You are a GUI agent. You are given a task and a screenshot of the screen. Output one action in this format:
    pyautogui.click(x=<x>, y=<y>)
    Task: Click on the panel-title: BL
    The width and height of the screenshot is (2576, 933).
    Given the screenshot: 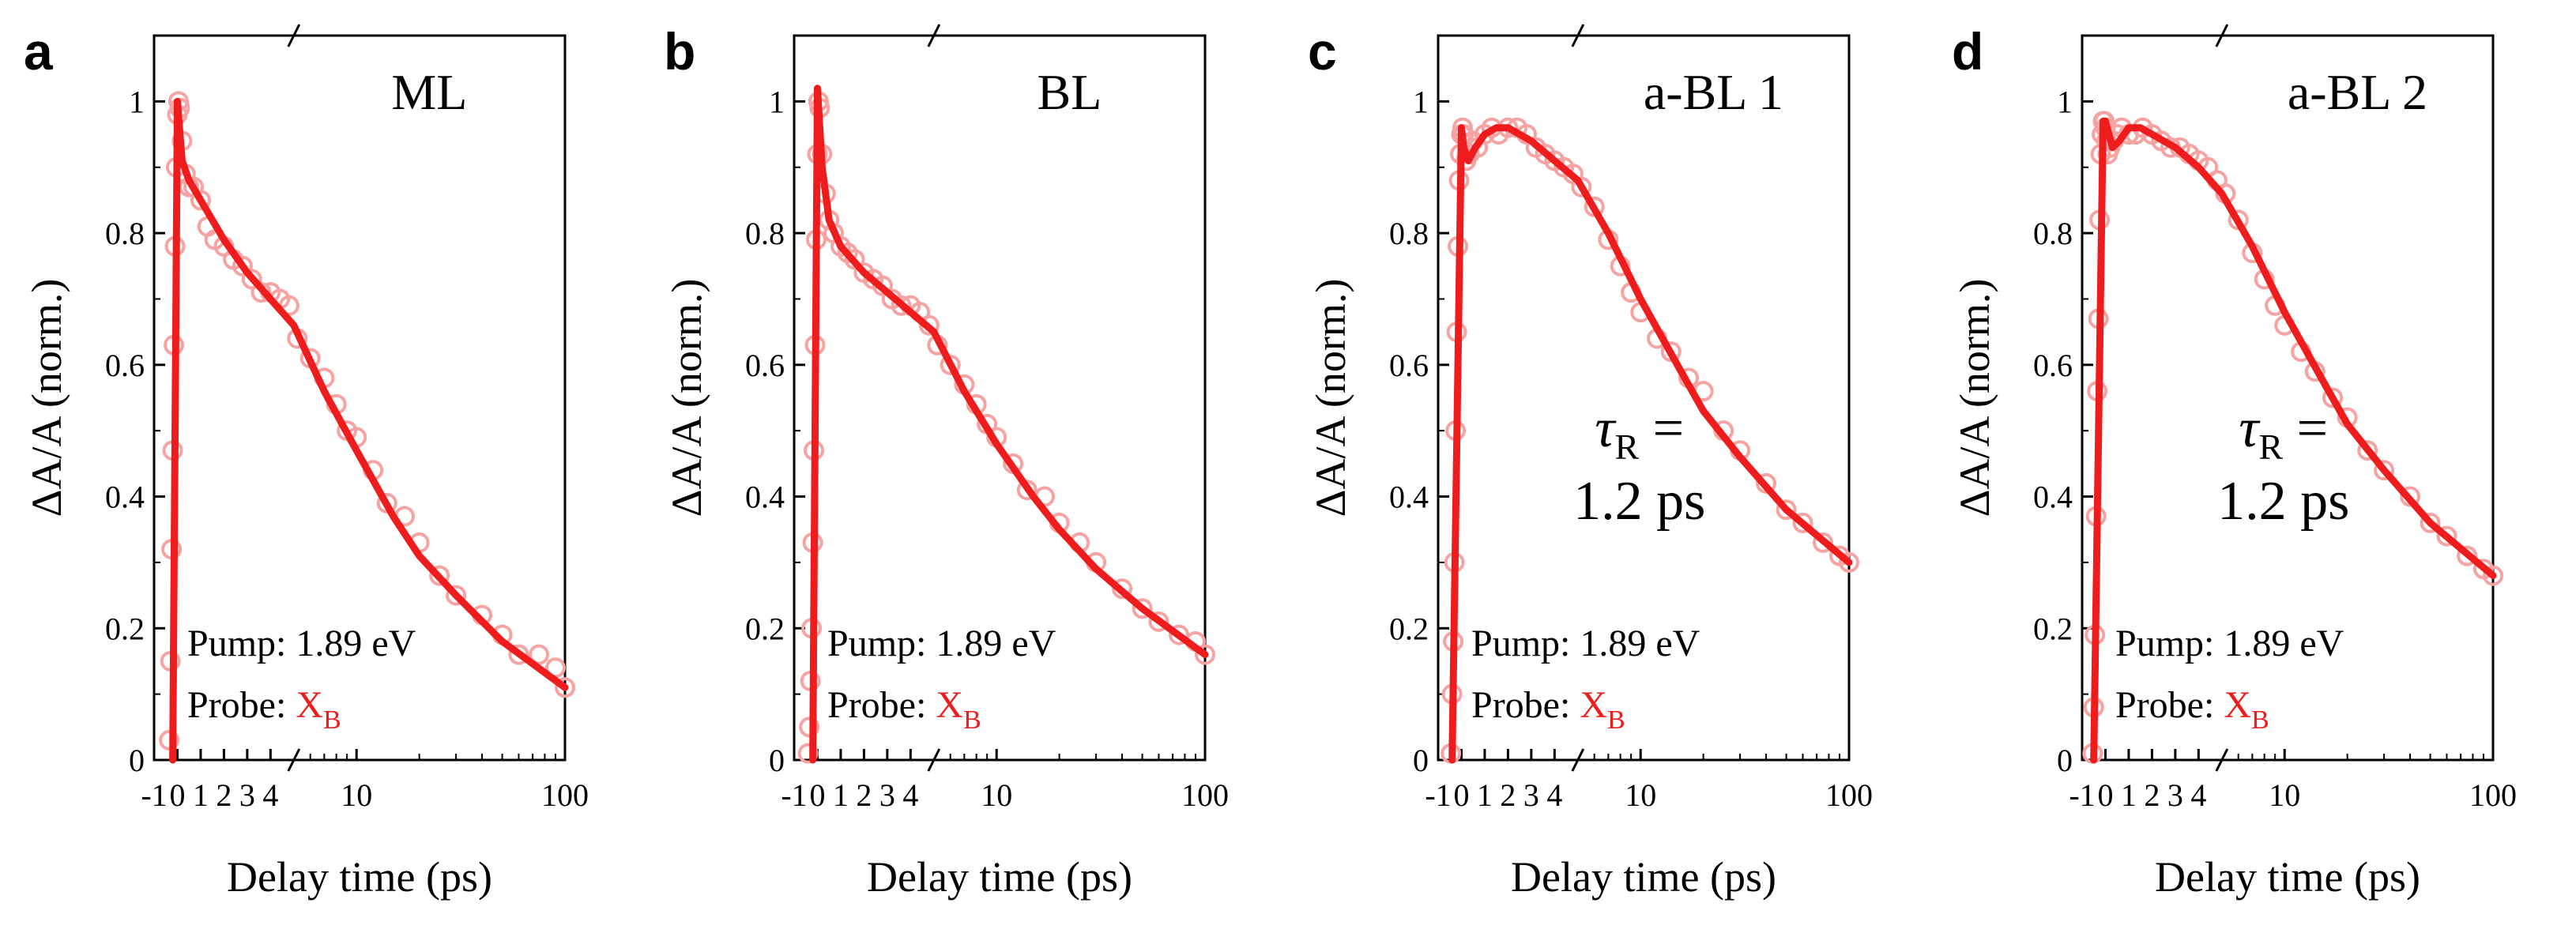 What is the action you would take?
    pyautogui.click(x=1070, y=92)
    